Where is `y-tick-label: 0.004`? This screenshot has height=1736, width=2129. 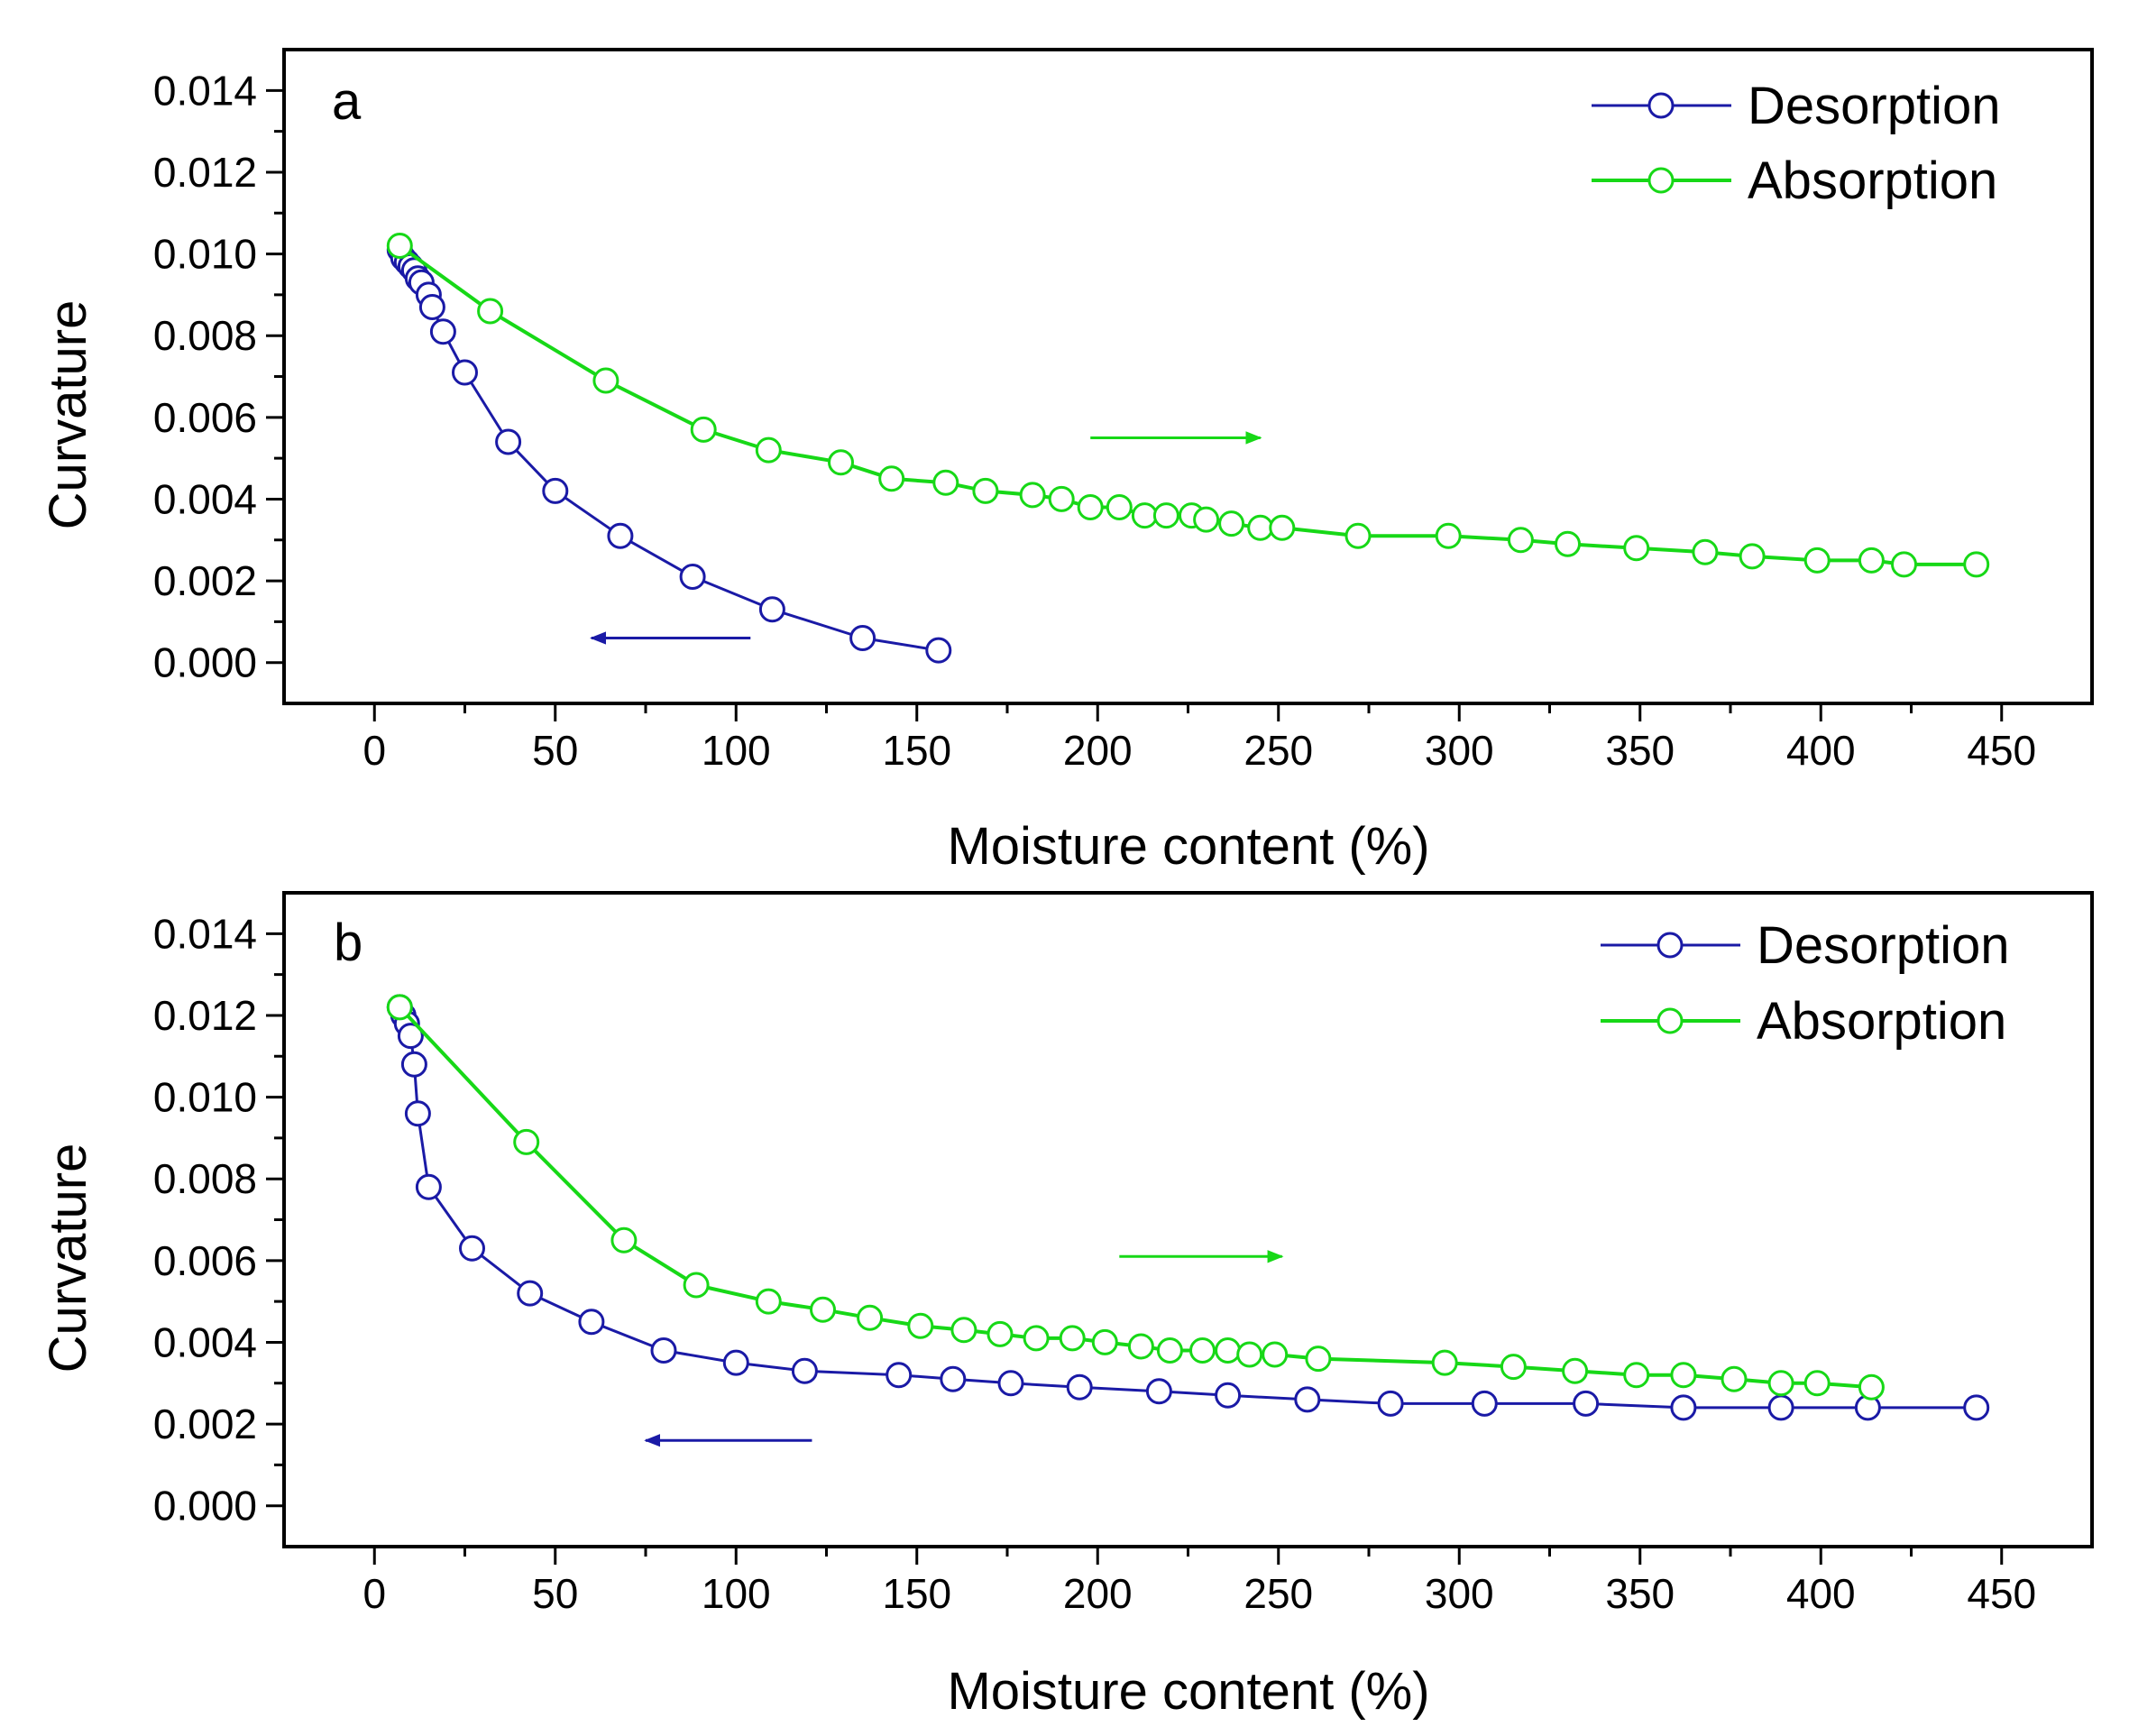 y-tick-label: 0.004 is located at coordinates (205, 499).